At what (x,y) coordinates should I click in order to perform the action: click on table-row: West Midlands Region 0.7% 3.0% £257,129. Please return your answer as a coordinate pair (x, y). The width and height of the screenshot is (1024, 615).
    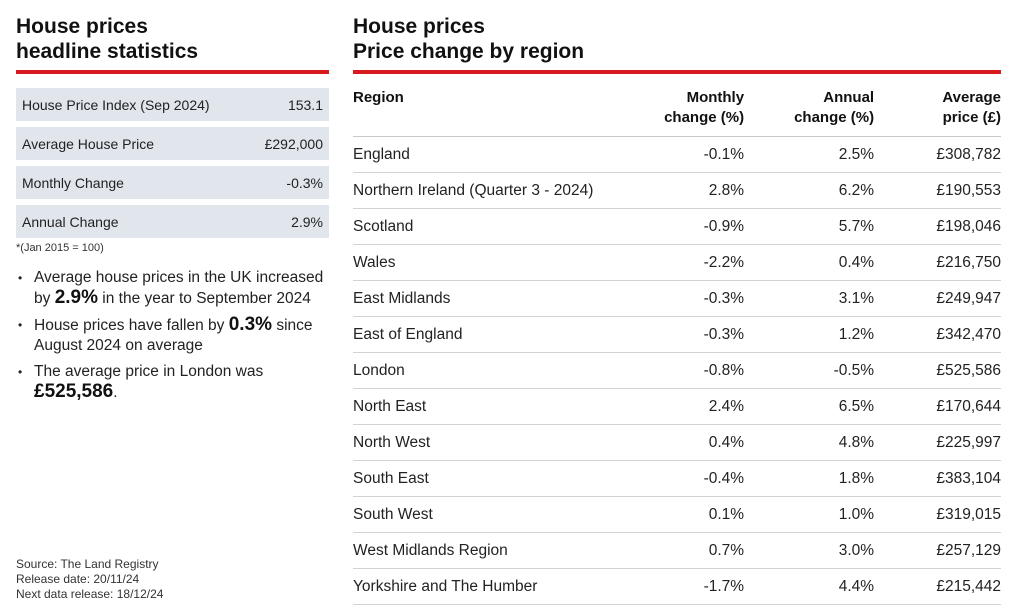
    Looking at the image, I should click on (677, 550).